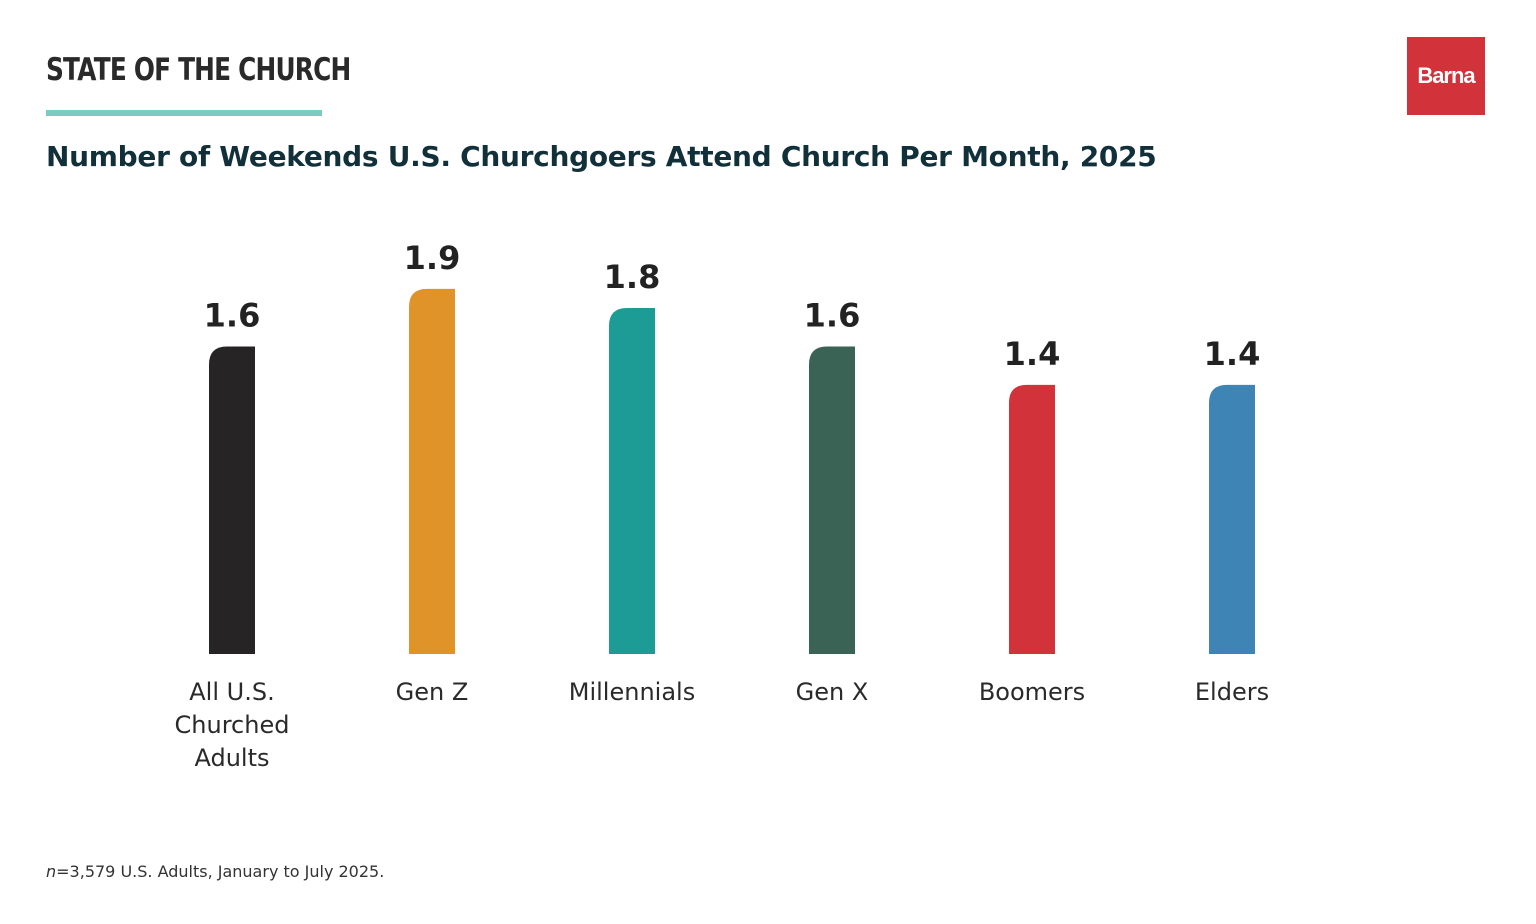 The image size is (1536, 924). I want to click on value-label-4: 1.4, so click(1032, 354).